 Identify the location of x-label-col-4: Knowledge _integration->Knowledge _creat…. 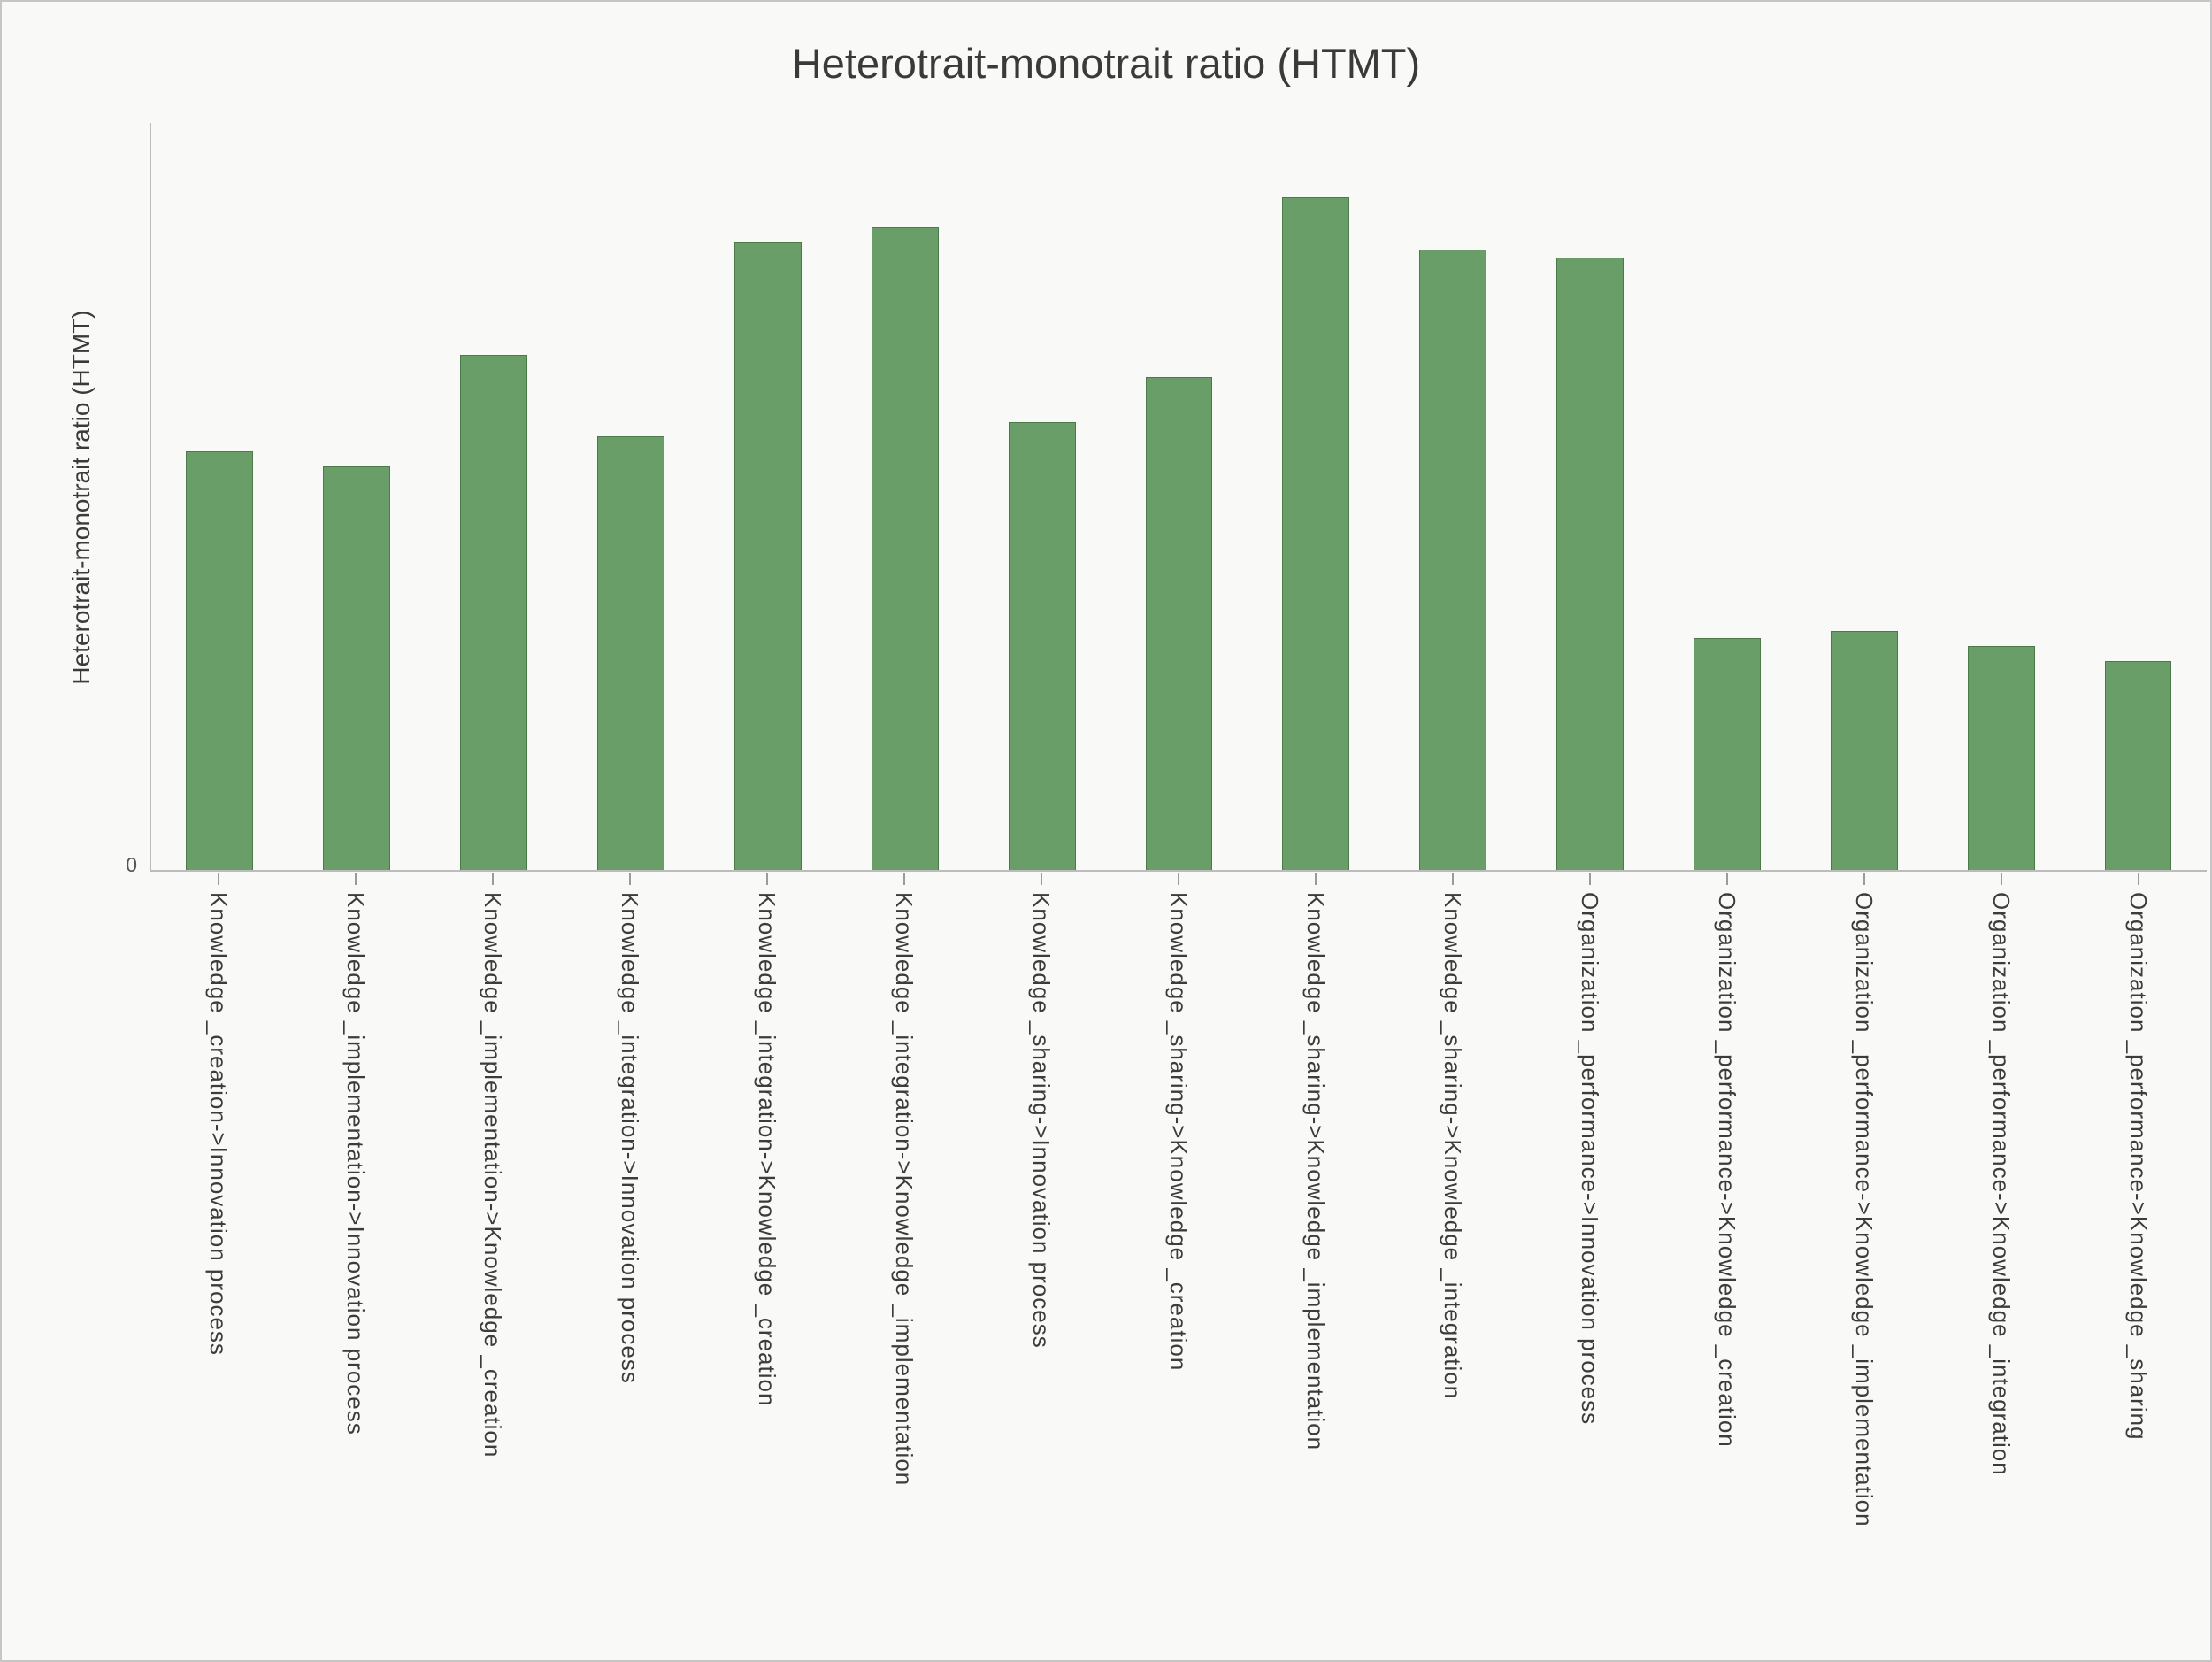
(766, 1266).